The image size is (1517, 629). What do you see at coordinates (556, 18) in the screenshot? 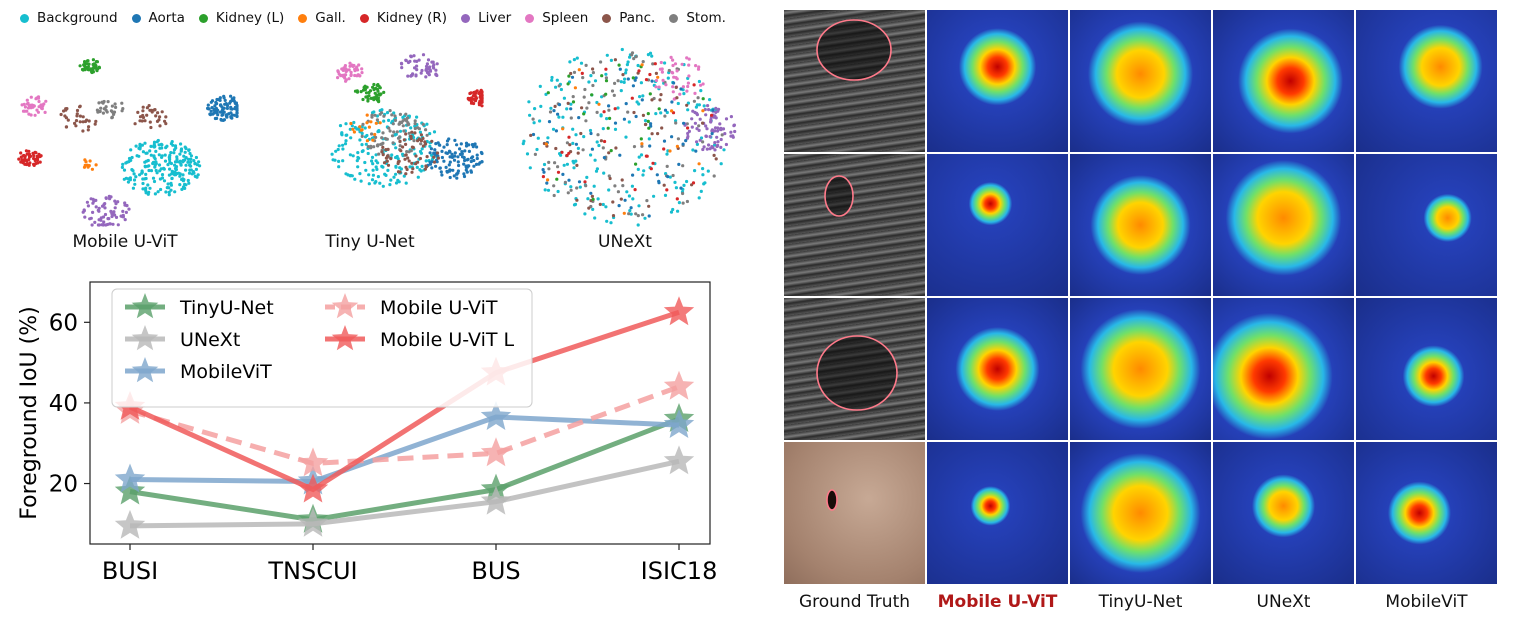
I see `tsne-legend-item: Spleen` at bounding box center [556, 18].